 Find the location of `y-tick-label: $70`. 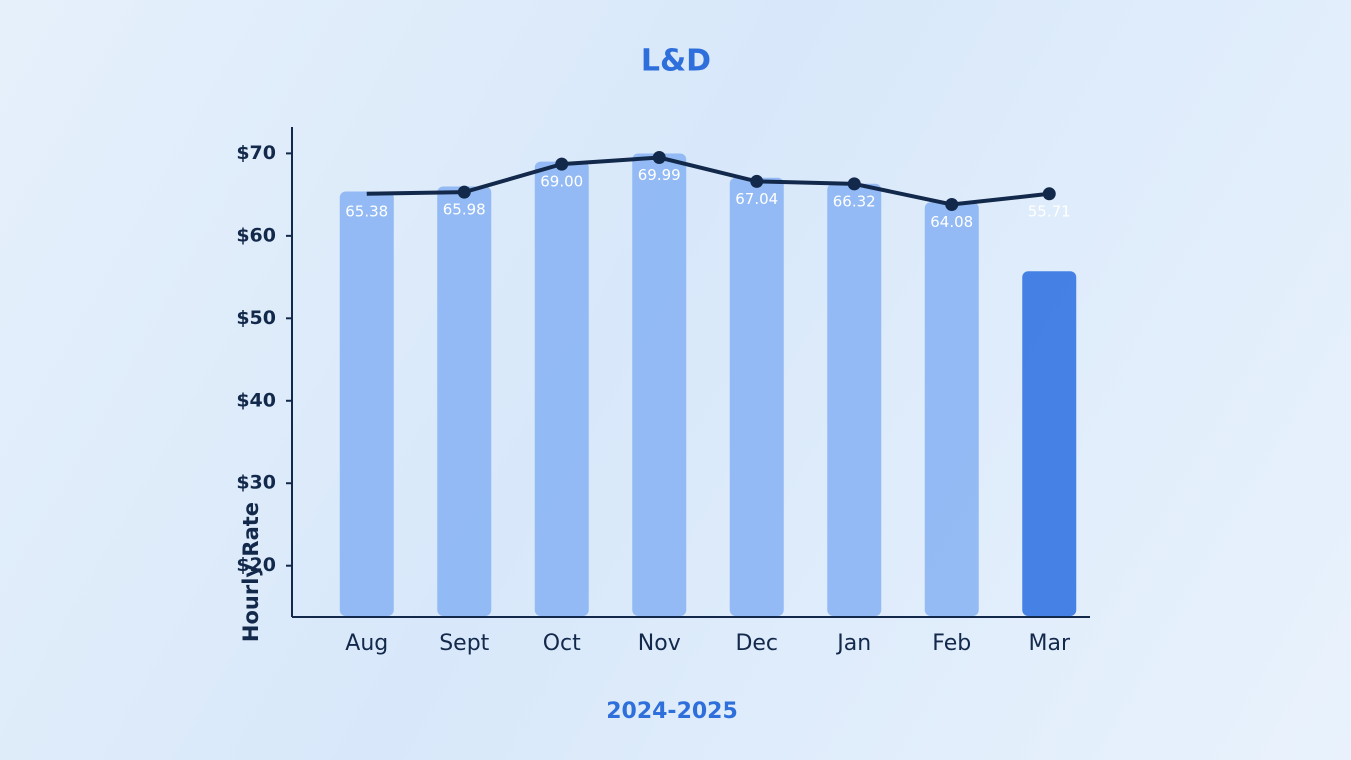

y-tick-label: $70 is located at coordinates (256, 153).